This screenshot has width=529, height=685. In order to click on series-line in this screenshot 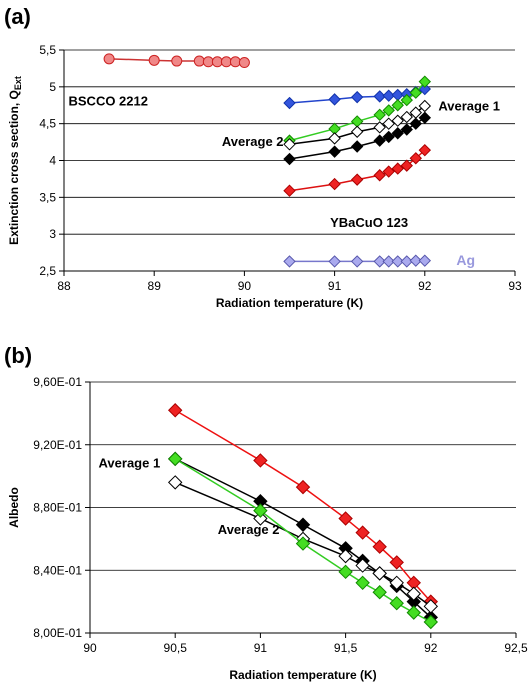, I will do `click(303, 506)`.